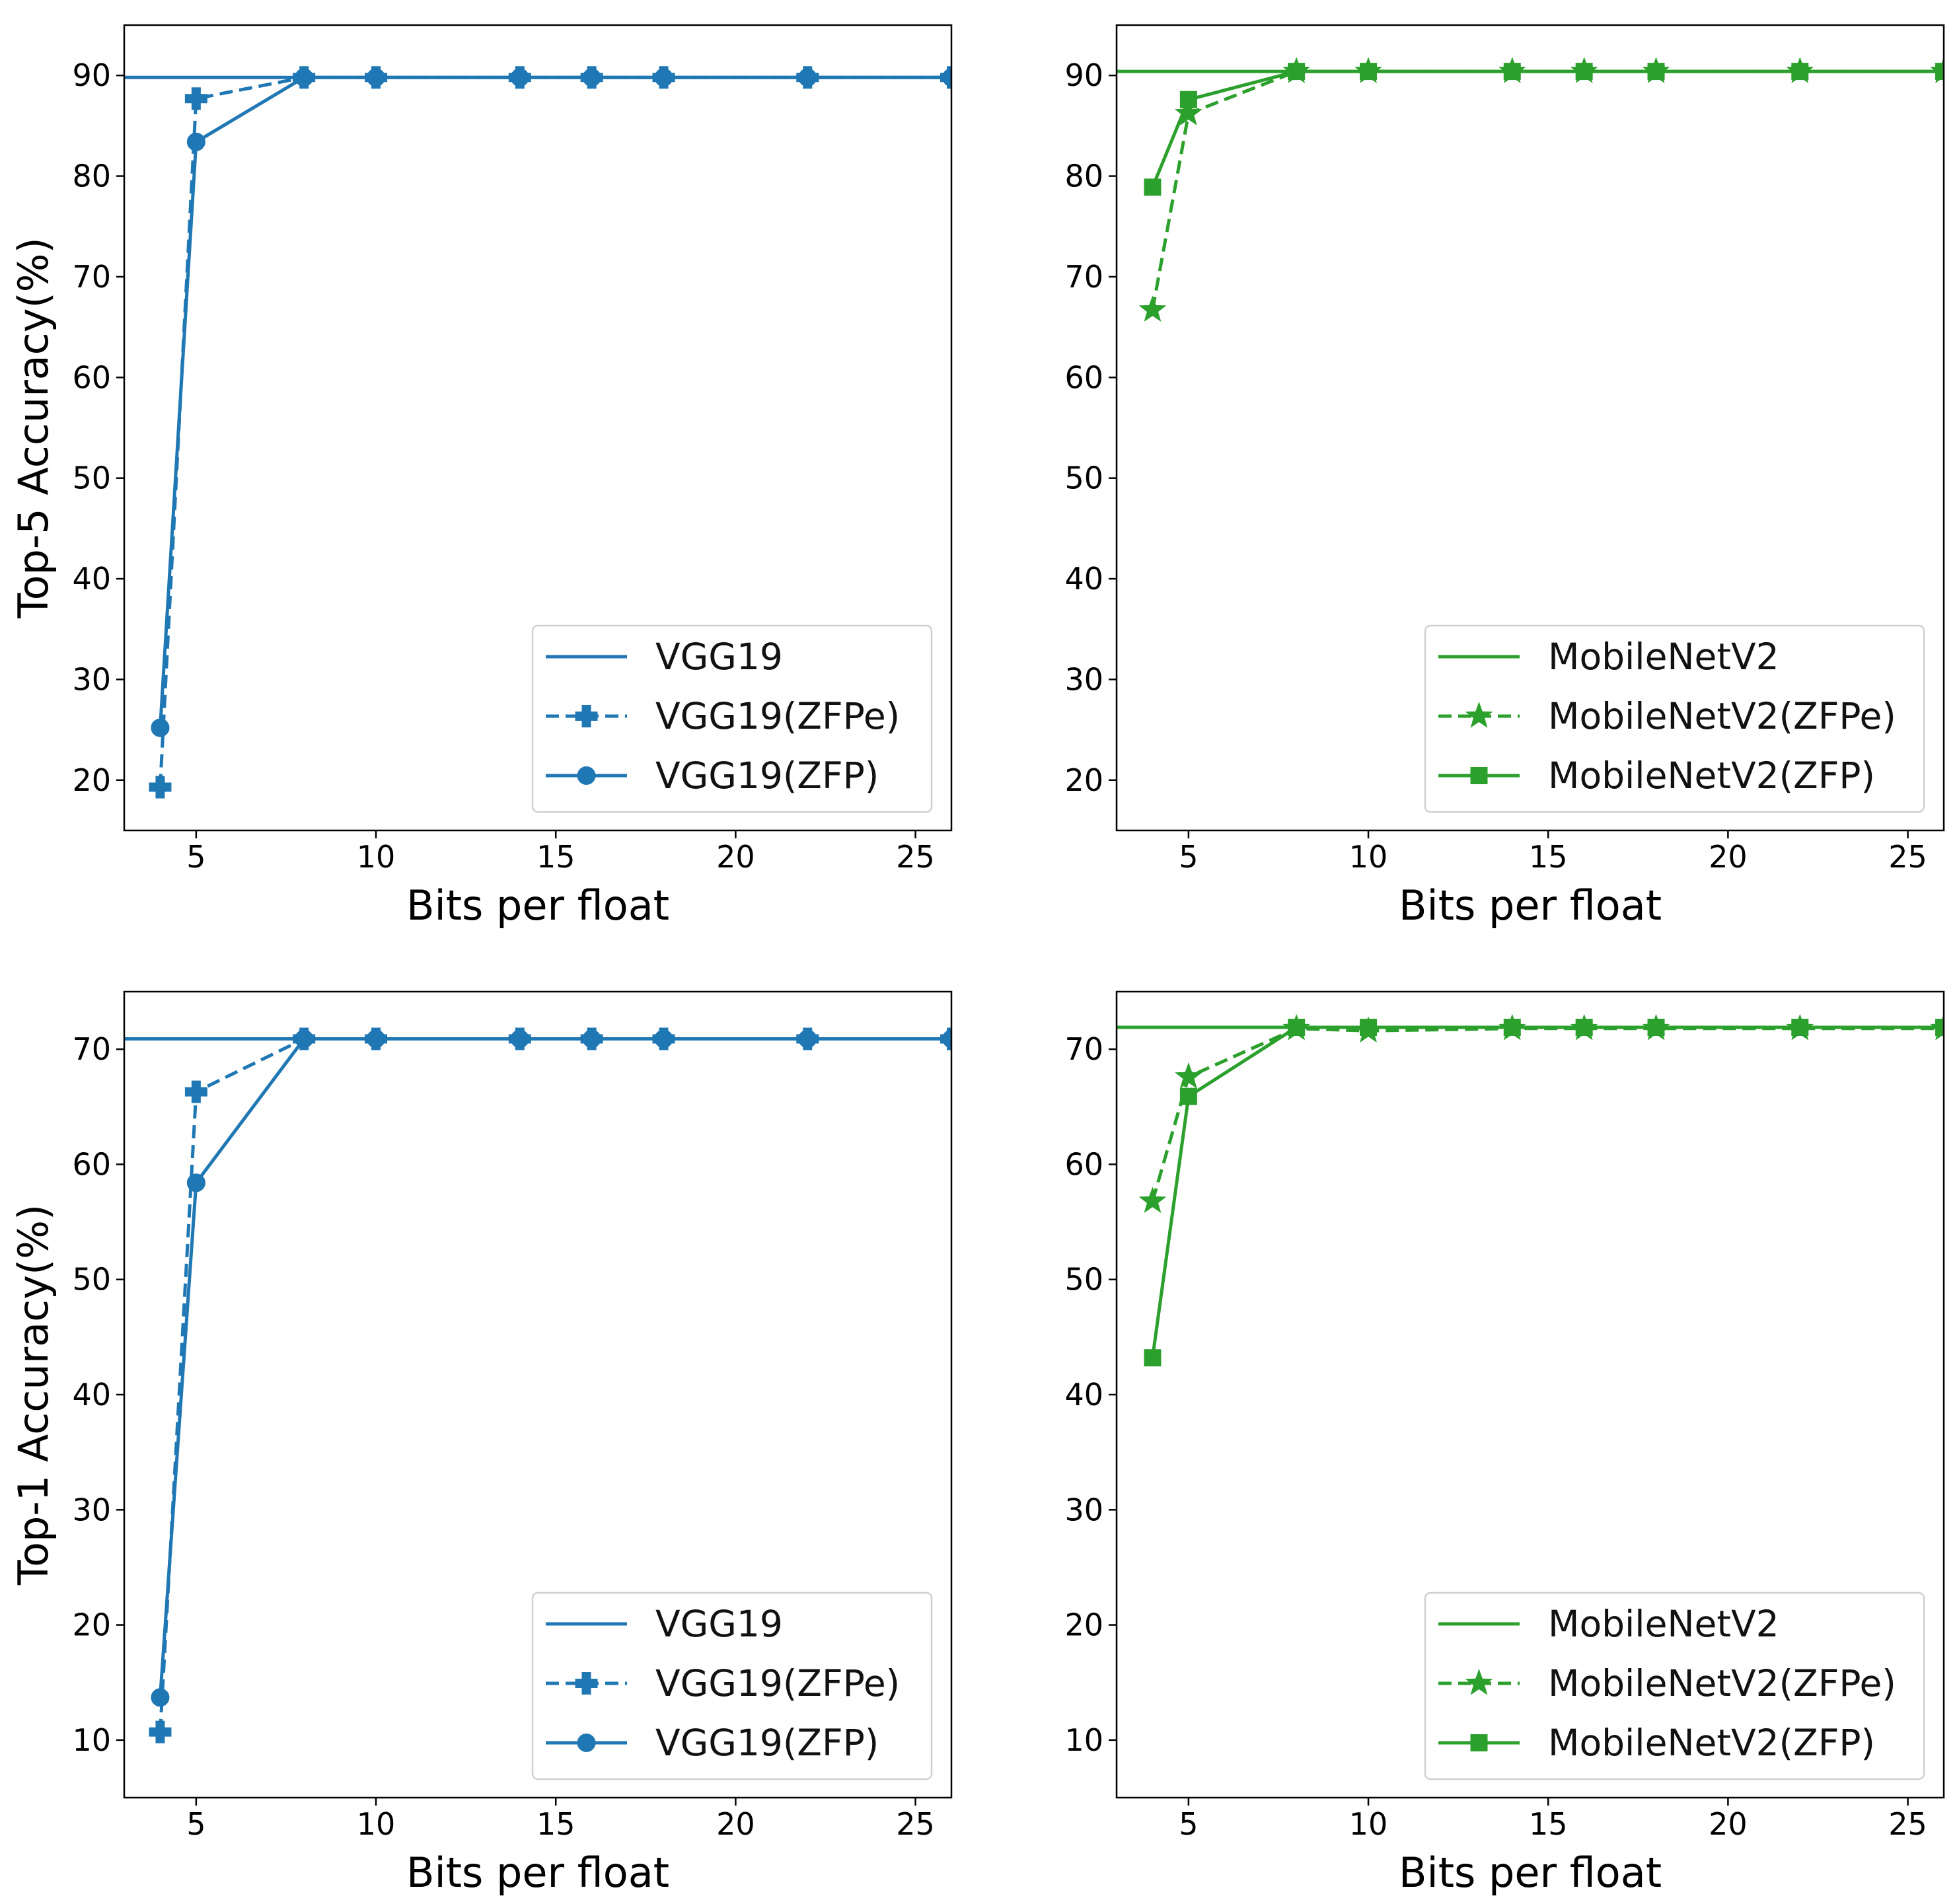 Image resolution: width=1959 pixels, height=1904 pixels. I want to click on y-tick-label: 80, so click(91, 176).